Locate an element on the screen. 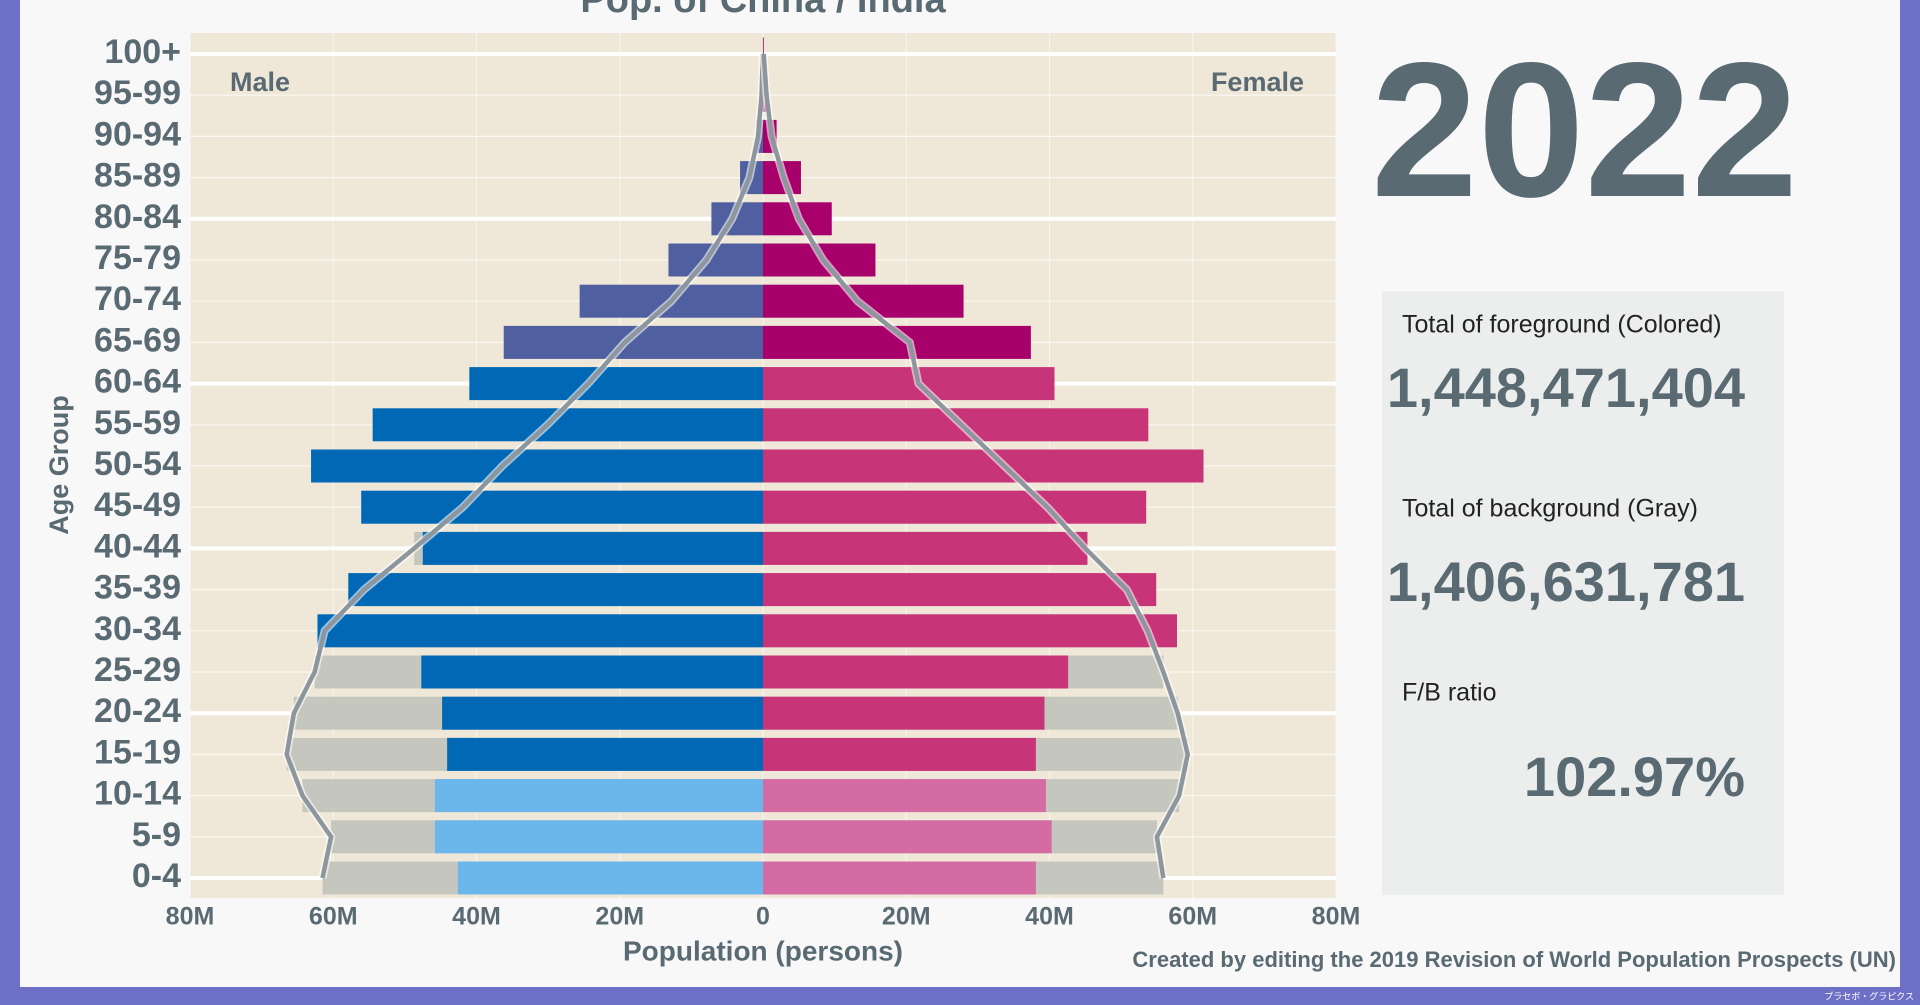  watermark: プラセボ・グラピクス is located at coordinates (1869, 995).